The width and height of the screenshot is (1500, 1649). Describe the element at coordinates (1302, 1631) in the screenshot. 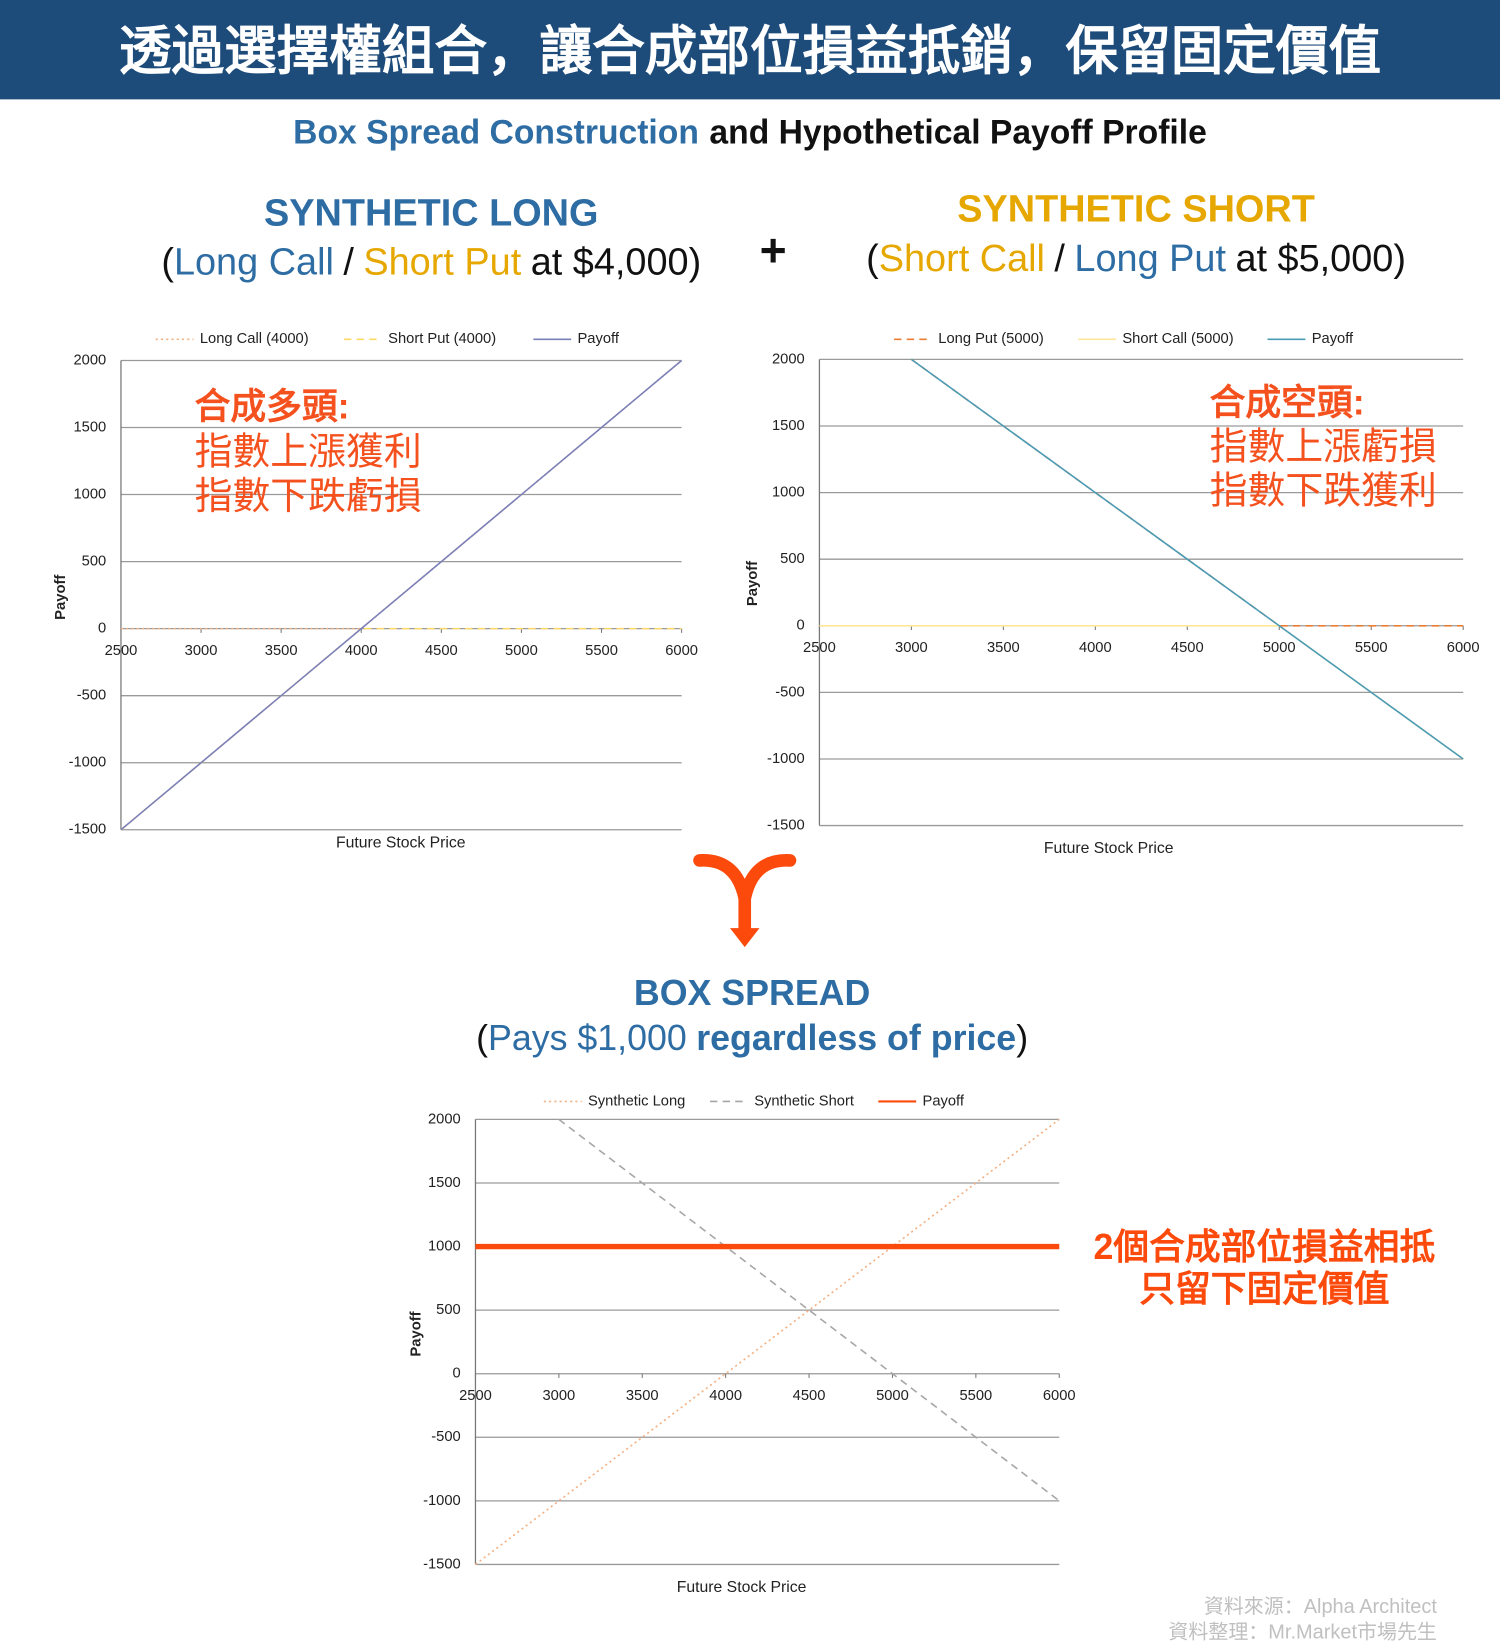

I see `source-note: 資料整理：Mr.Market市場先生` at that location.